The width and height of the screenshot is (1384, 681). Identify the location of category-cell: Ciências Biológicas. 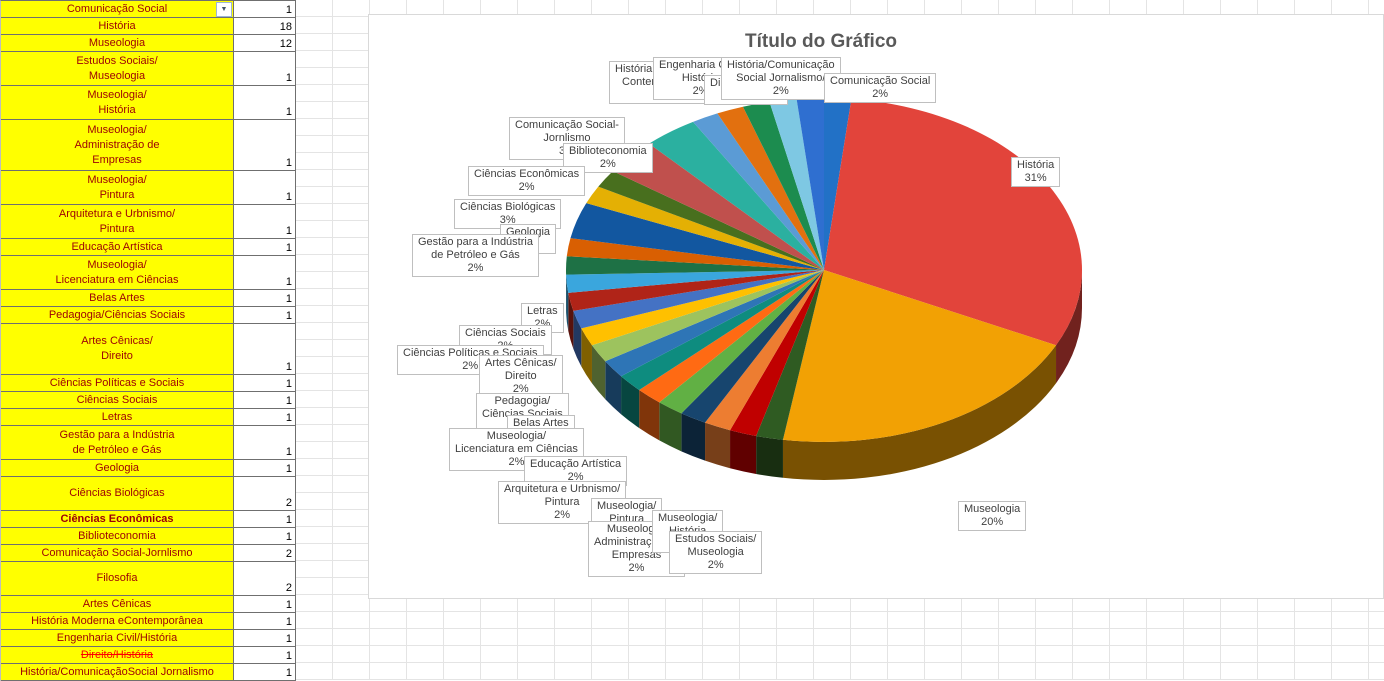
(117, 493).